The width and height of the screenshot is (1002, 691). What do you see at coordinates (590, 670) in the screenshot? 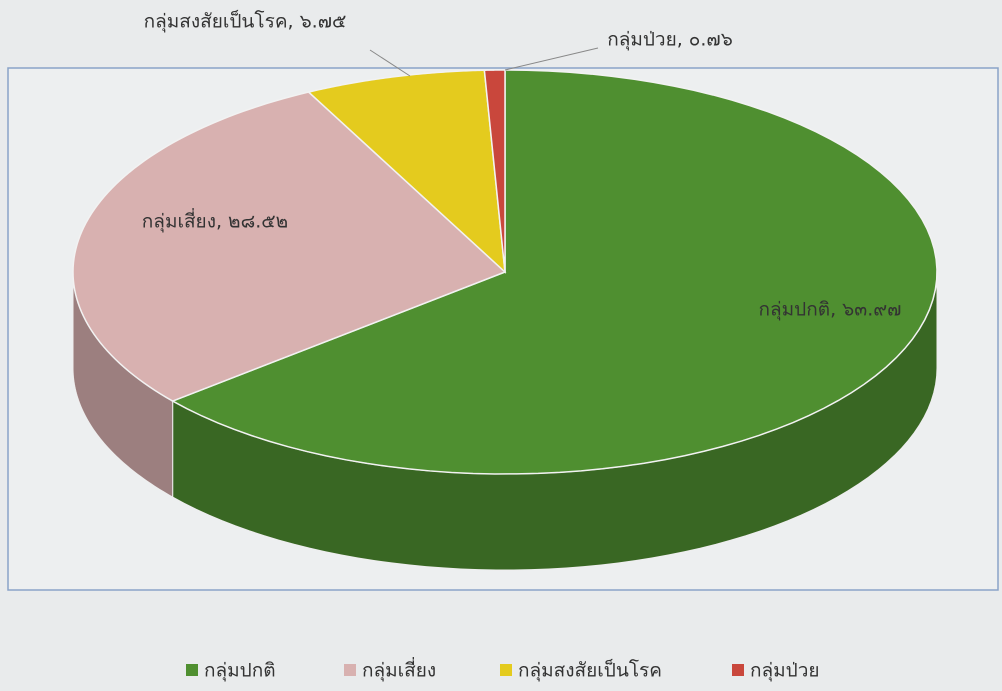
I see `legend-label: กลุ่มสงสัยเป็นโรค` at bounding box center [590, 670].